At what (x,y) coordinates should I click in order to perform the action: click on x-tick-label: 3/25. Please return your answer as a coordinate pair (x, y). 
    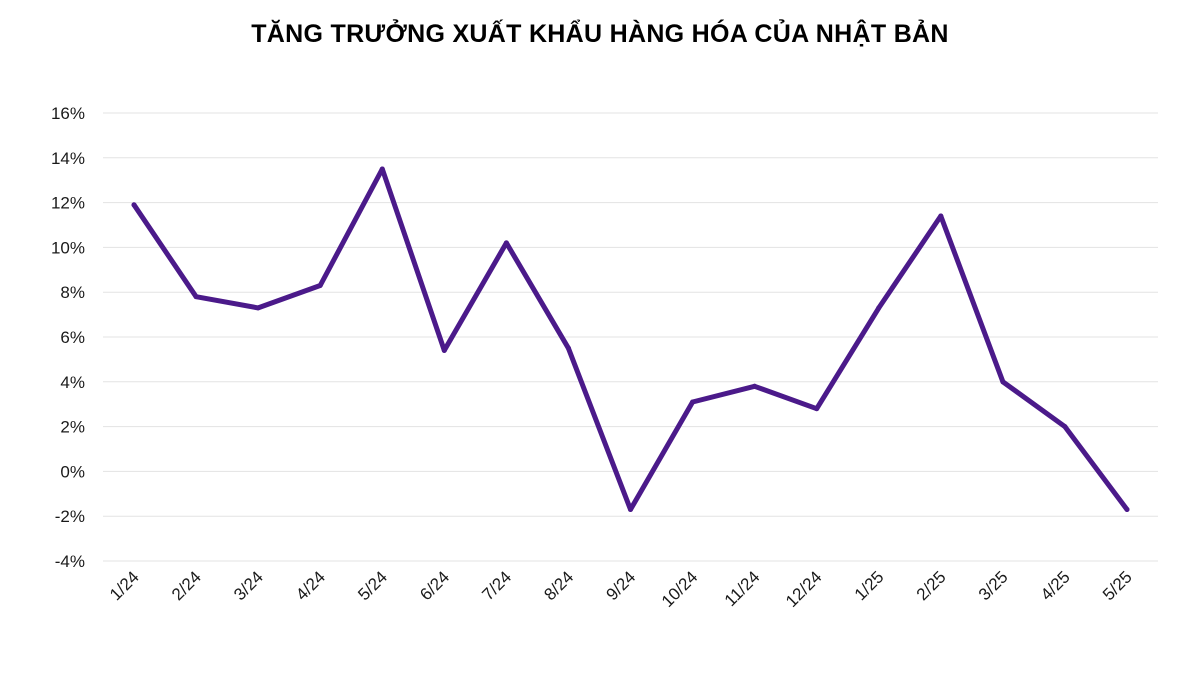
    Looking at the image, I should click on (993, 585).